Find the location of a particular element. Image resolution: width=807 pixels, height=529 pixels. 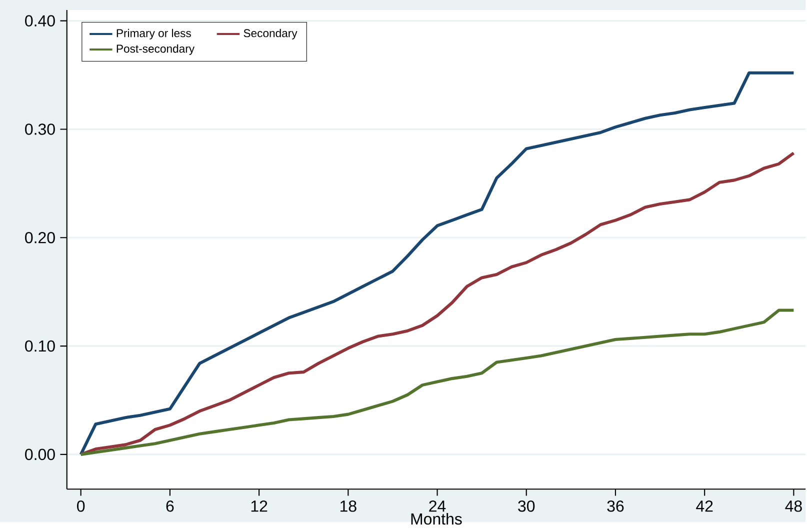

x-tick-label: 48 is located at coordinates (793, 506).